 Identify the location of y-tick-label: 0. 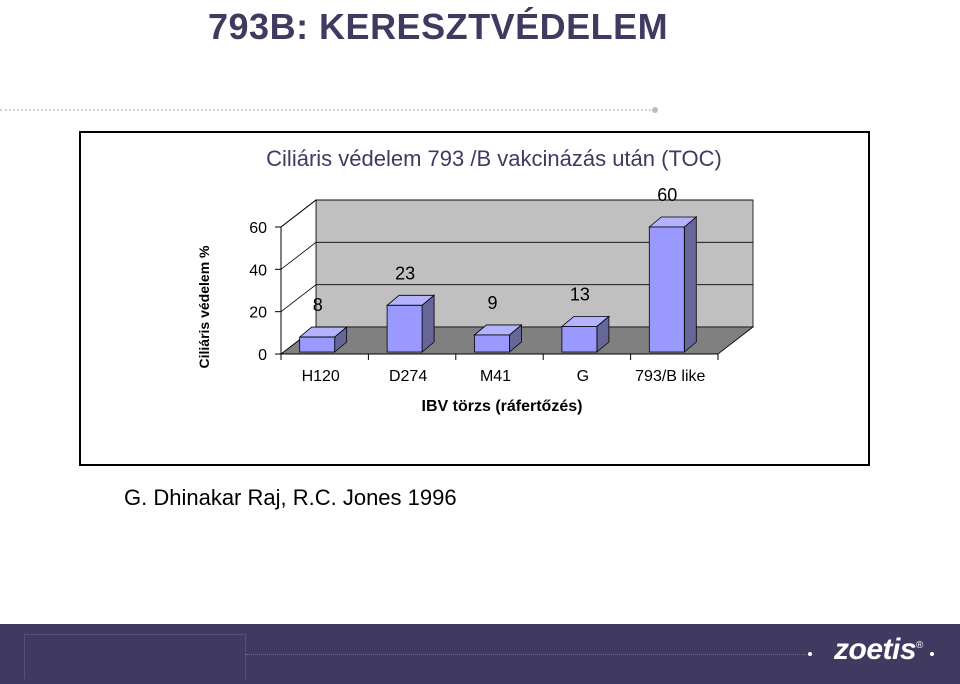
(262, 355).